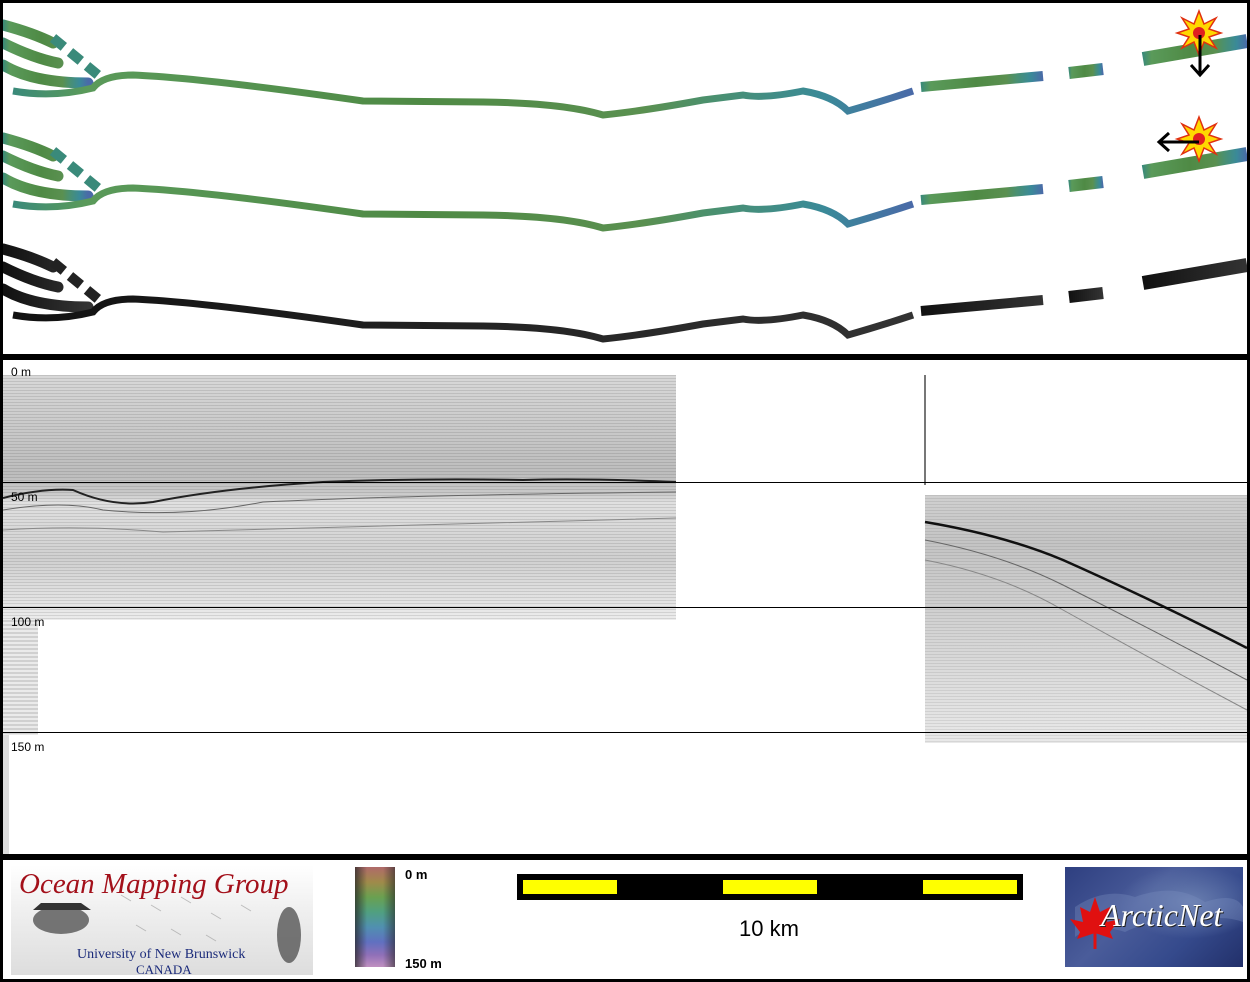 This screenshot has height=982, width=1250. I want to click on seismic-profile-left, so click(339, 497).